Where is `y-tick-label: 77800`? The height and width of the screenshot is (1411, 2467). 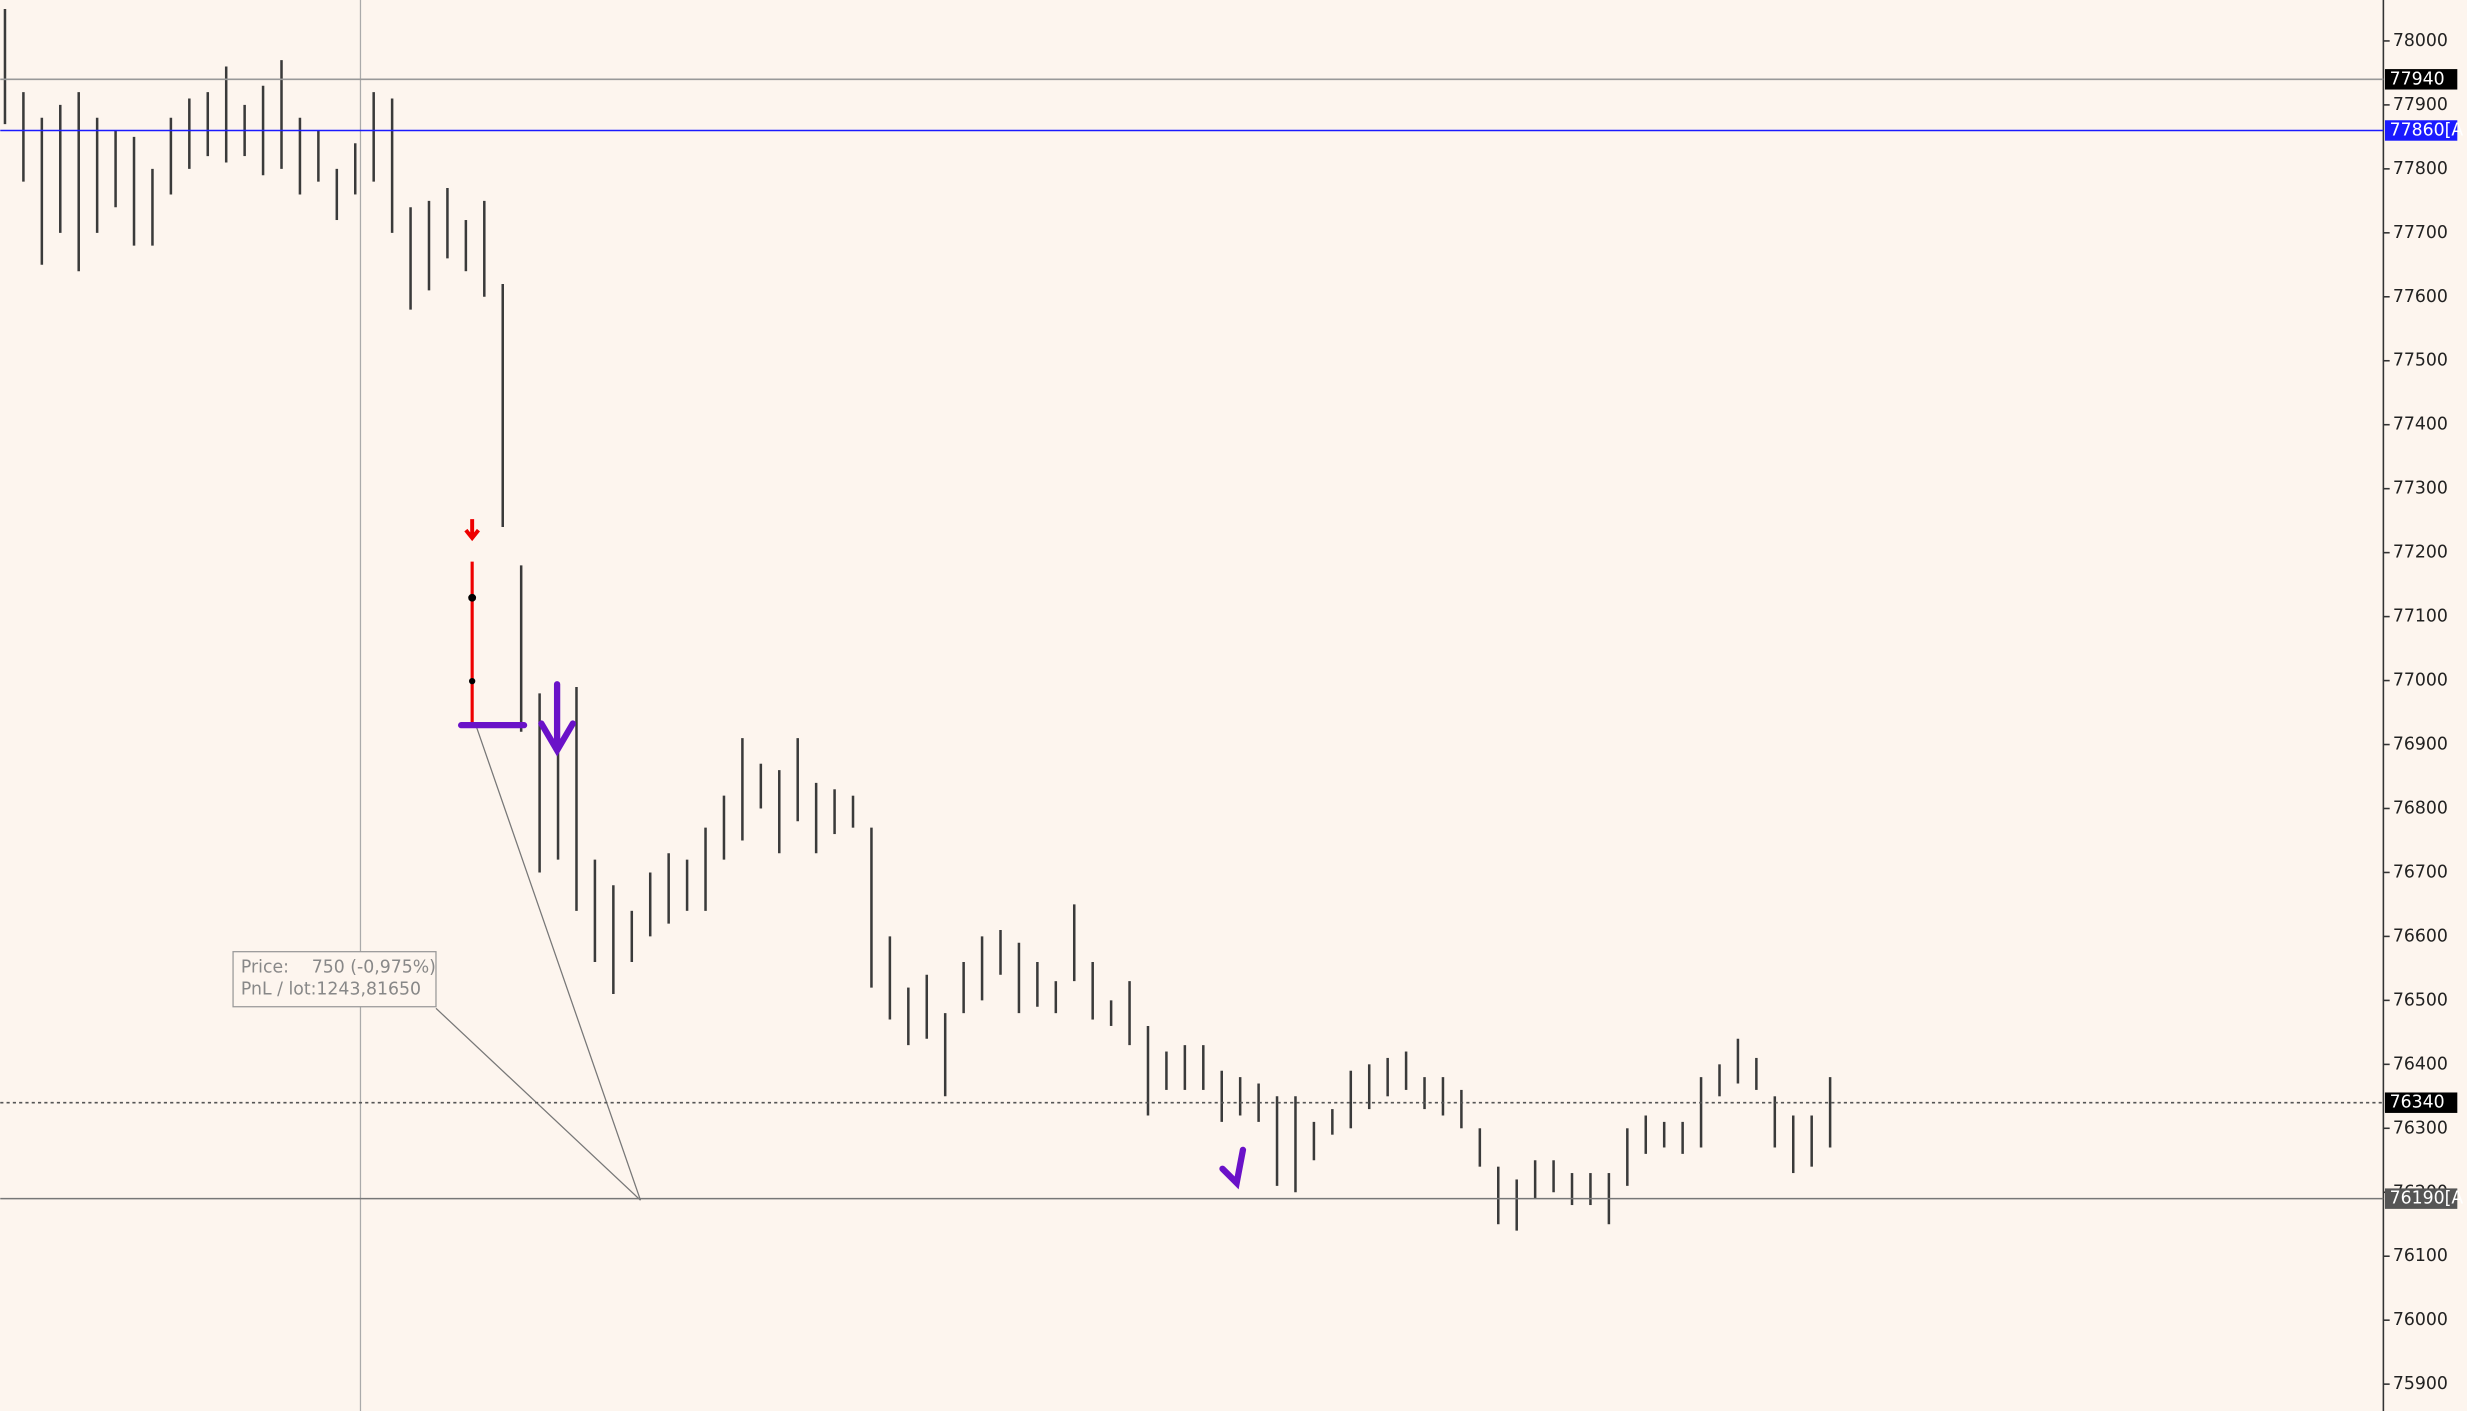
y-tick-label: 77800 is located at coordinates (2420, 169).